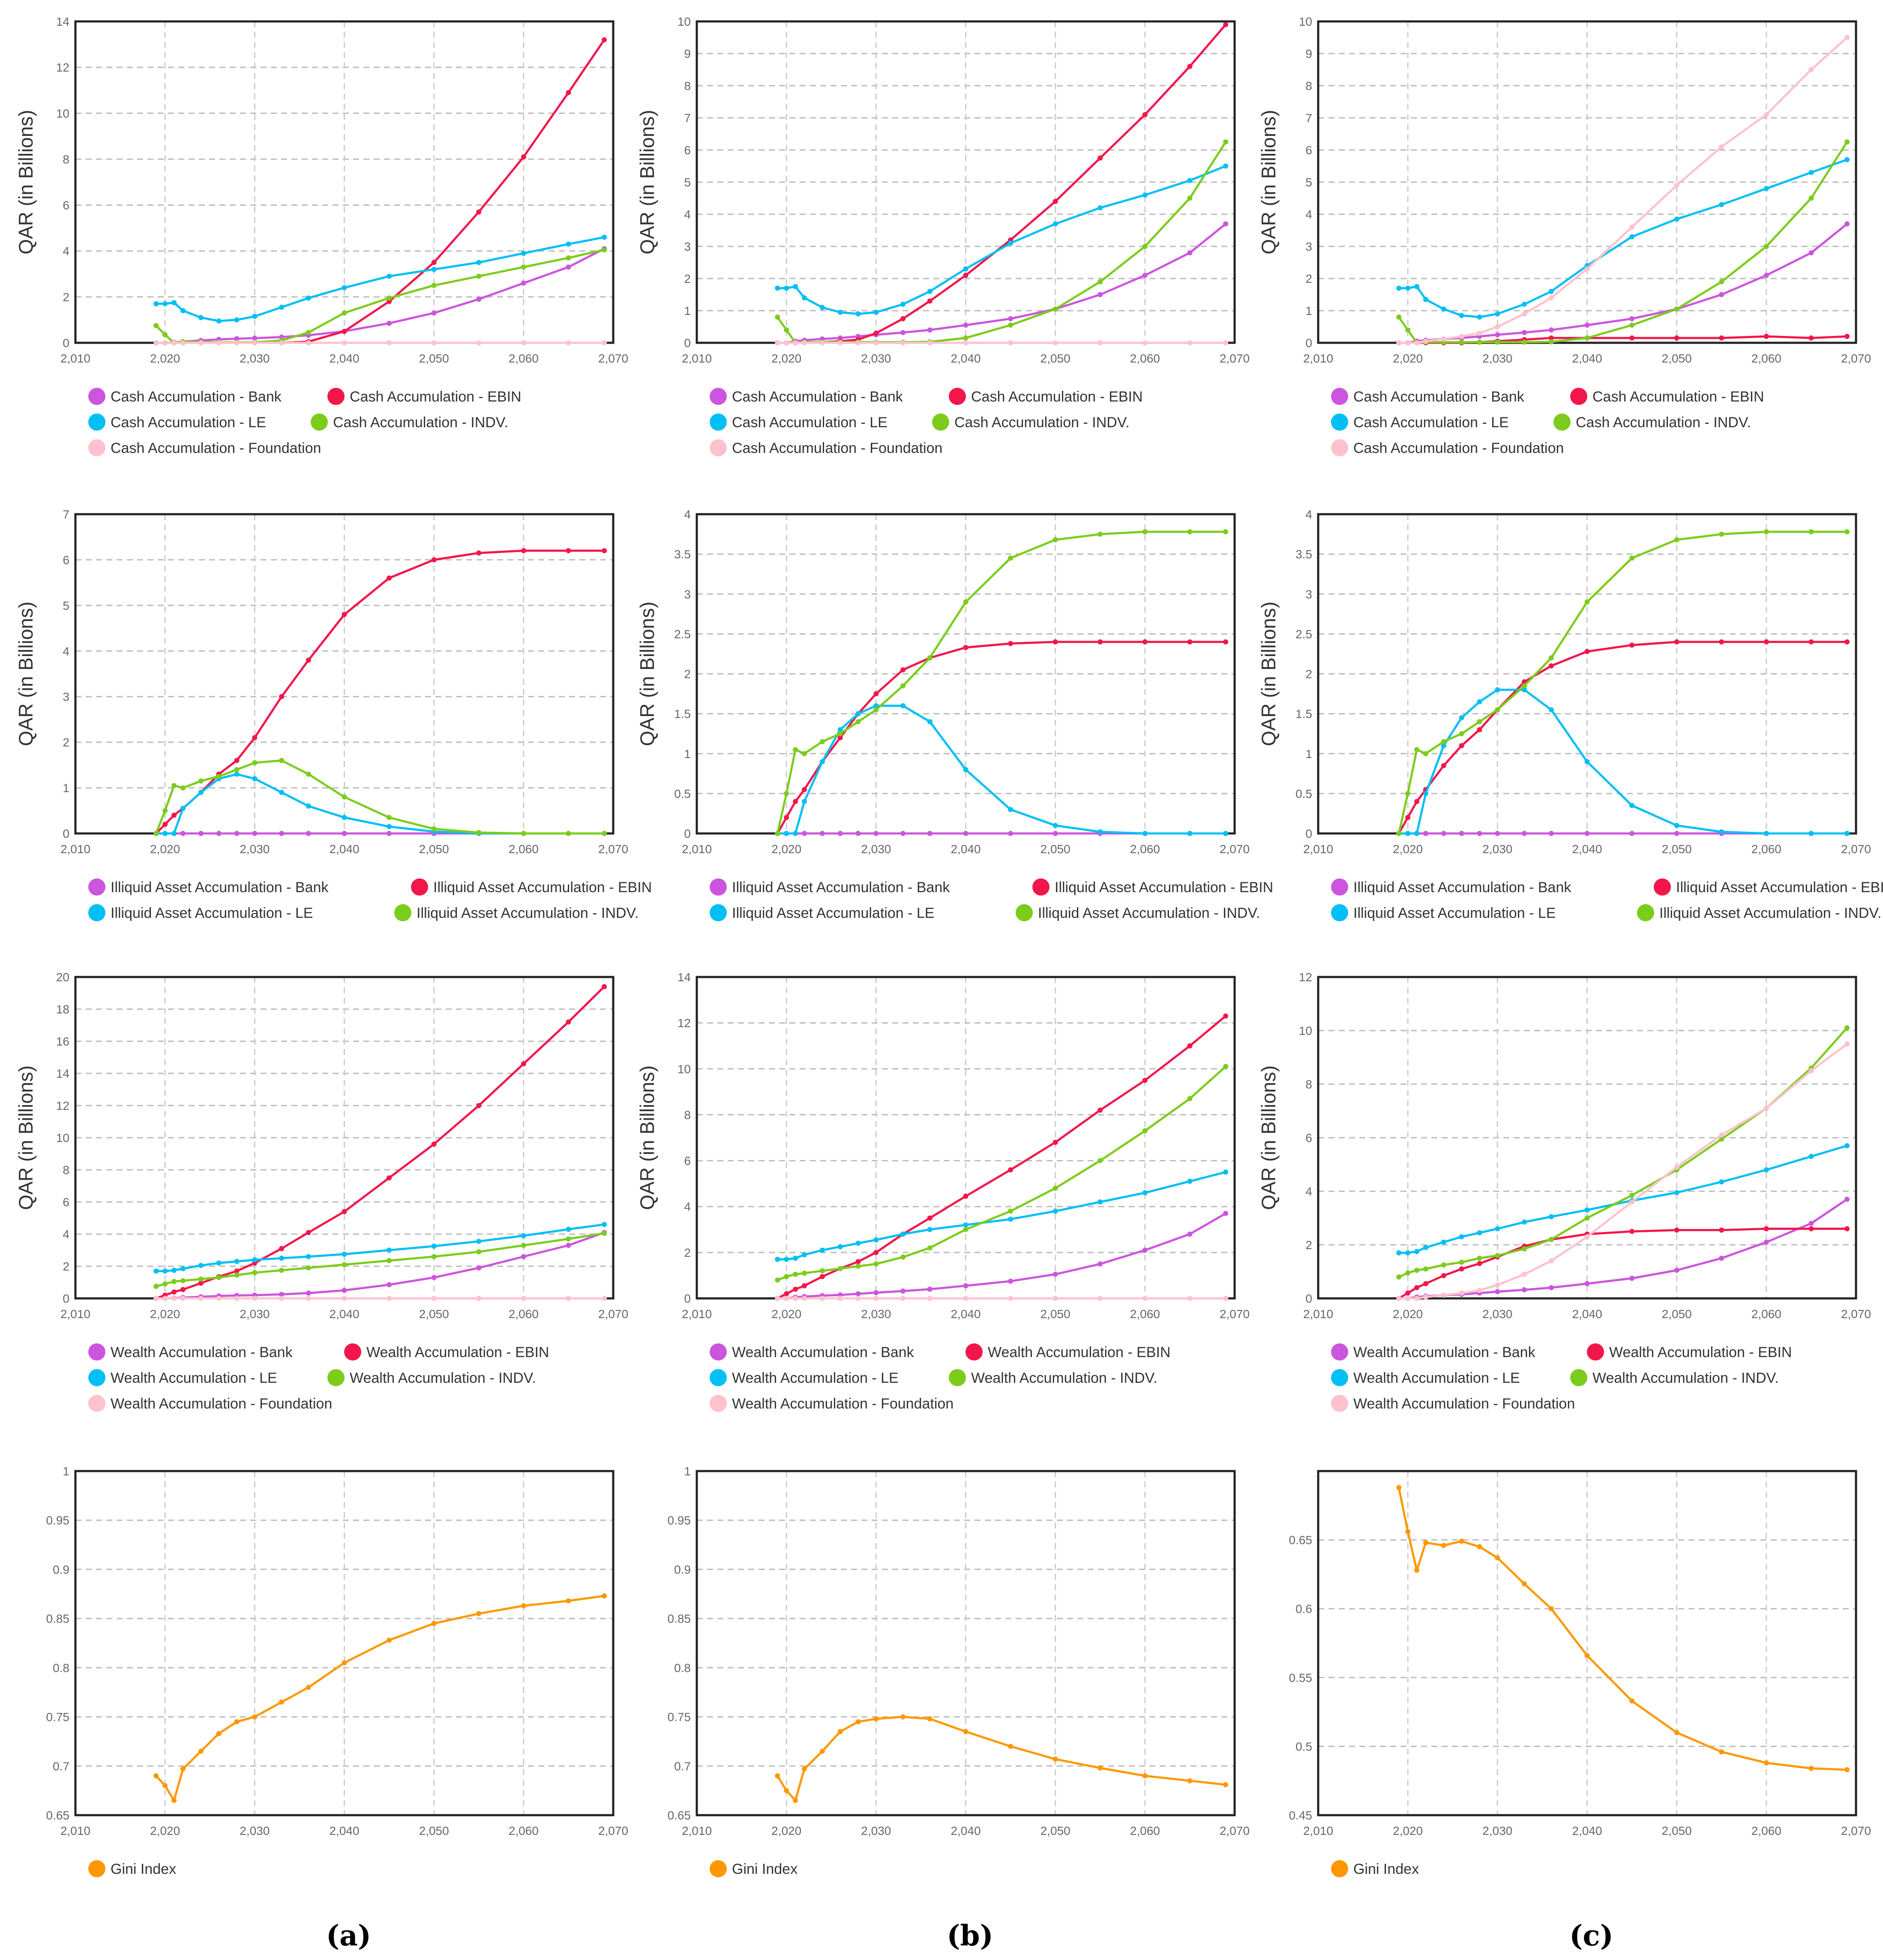 The image size is (1883, 1960). I want to click on legend-label: Wealth Accumulation - Bank, so click(1444, 1352).